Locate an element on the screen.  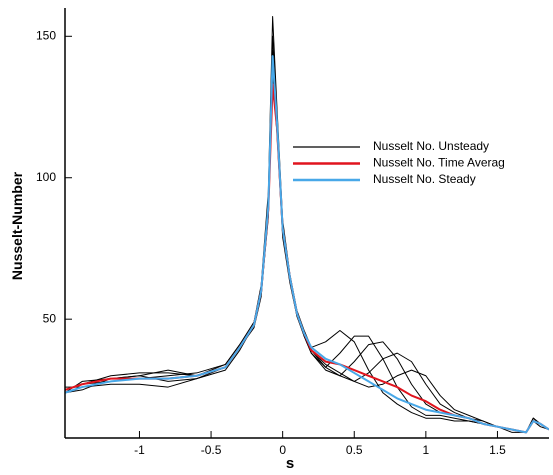
x-axis-title: s is located at coordinates (290, 463).